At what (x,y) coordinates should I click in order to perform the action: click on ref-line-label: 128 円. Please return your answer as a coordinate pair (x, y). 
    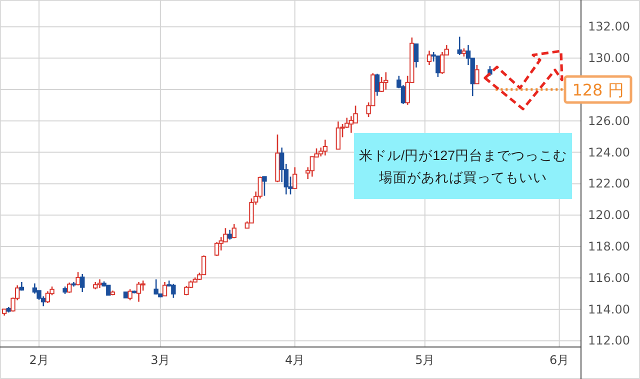
    Looking at the image, I should click on (598, 90).